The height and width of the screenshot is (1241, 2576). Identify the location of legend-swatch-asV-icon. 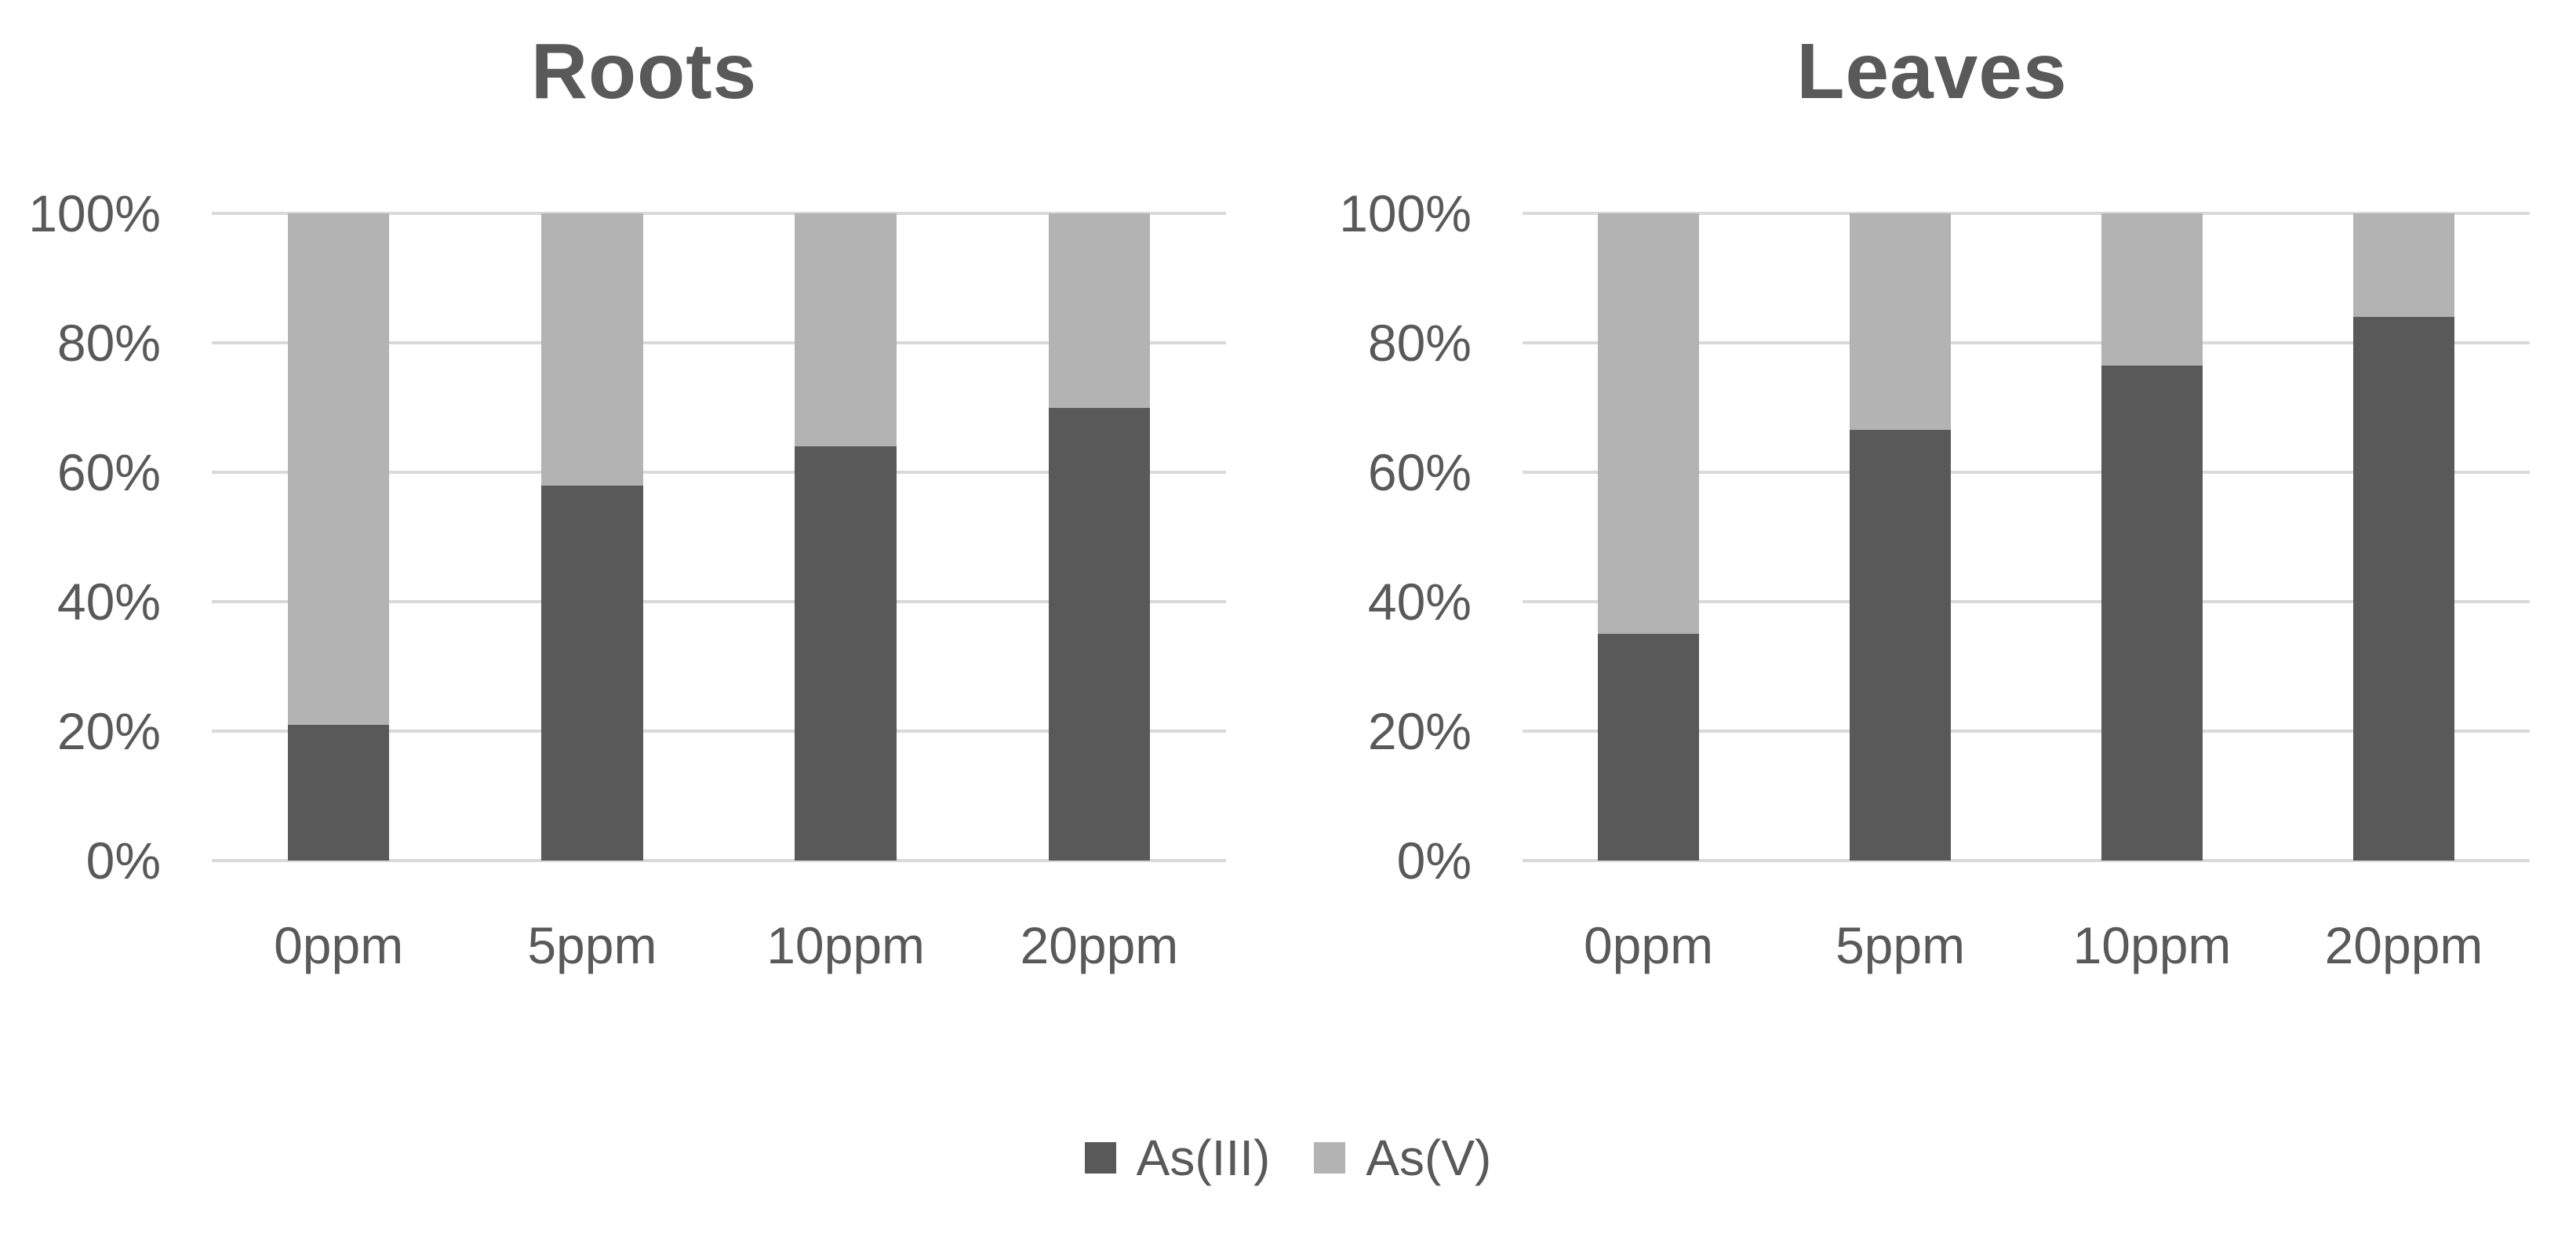
(1330, 1158).